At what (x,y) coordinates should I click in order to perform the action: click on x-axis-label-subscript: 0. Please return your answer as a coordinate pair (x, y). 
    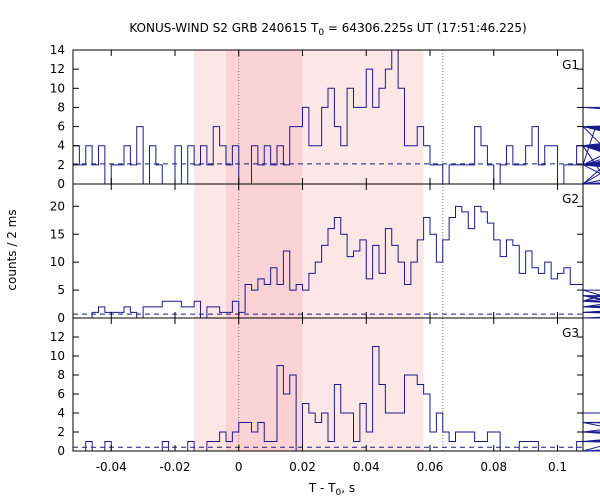
    Looking at the image, I should click on (339, 493).